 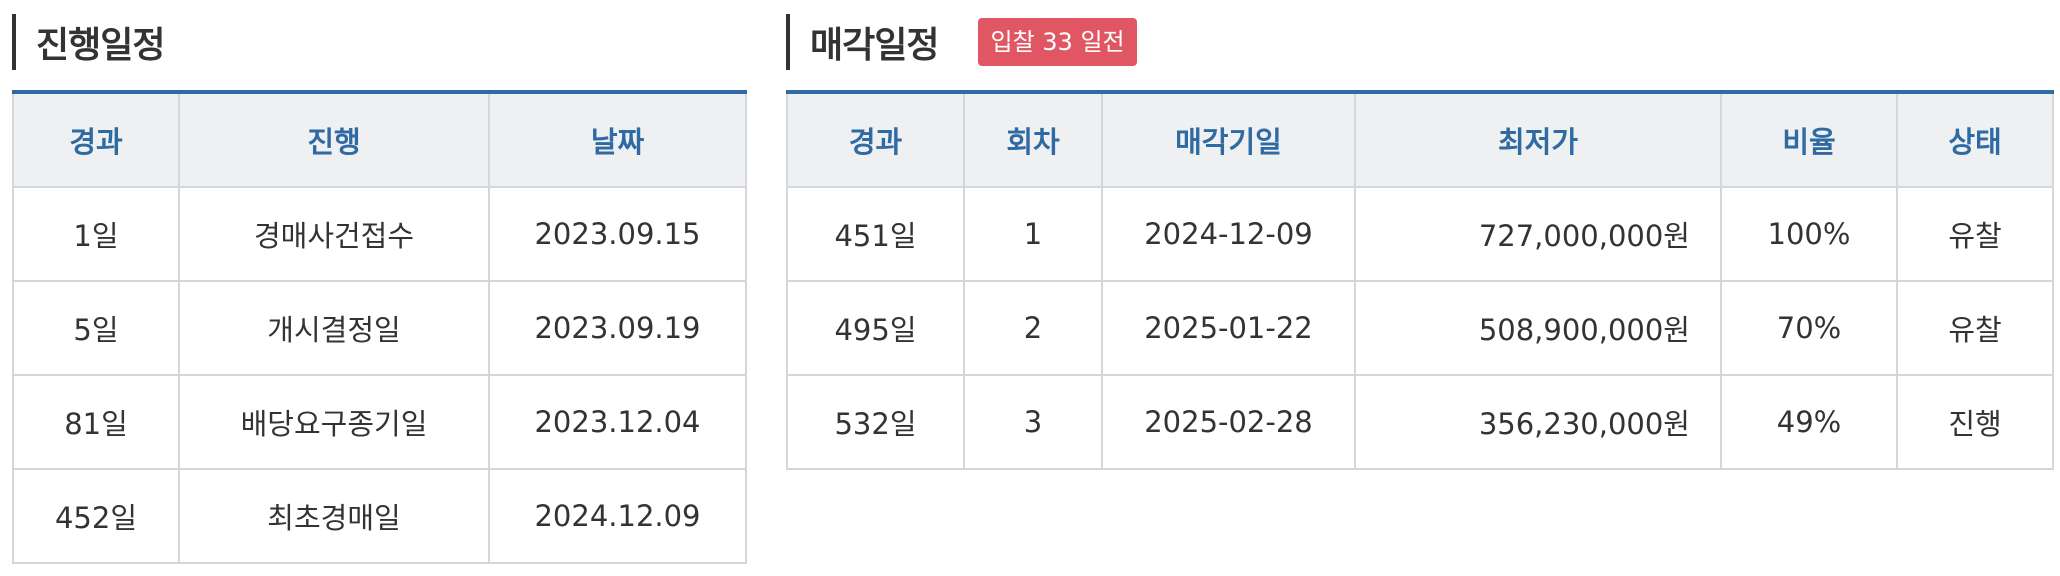 What do you see at coordinates (1033, 422) in the screenshot?
I see `round-cell: 3` at bounding box center [1033, 422].